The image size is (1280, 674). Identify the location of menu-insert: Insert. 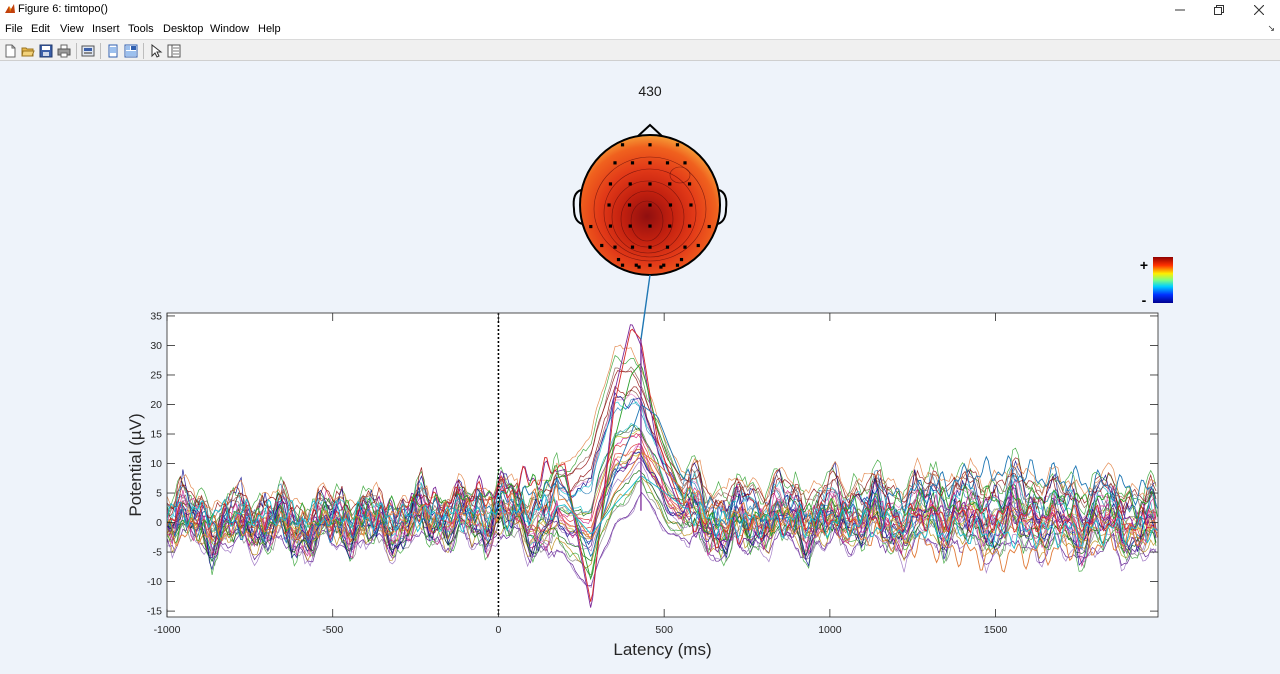
(106, 29).